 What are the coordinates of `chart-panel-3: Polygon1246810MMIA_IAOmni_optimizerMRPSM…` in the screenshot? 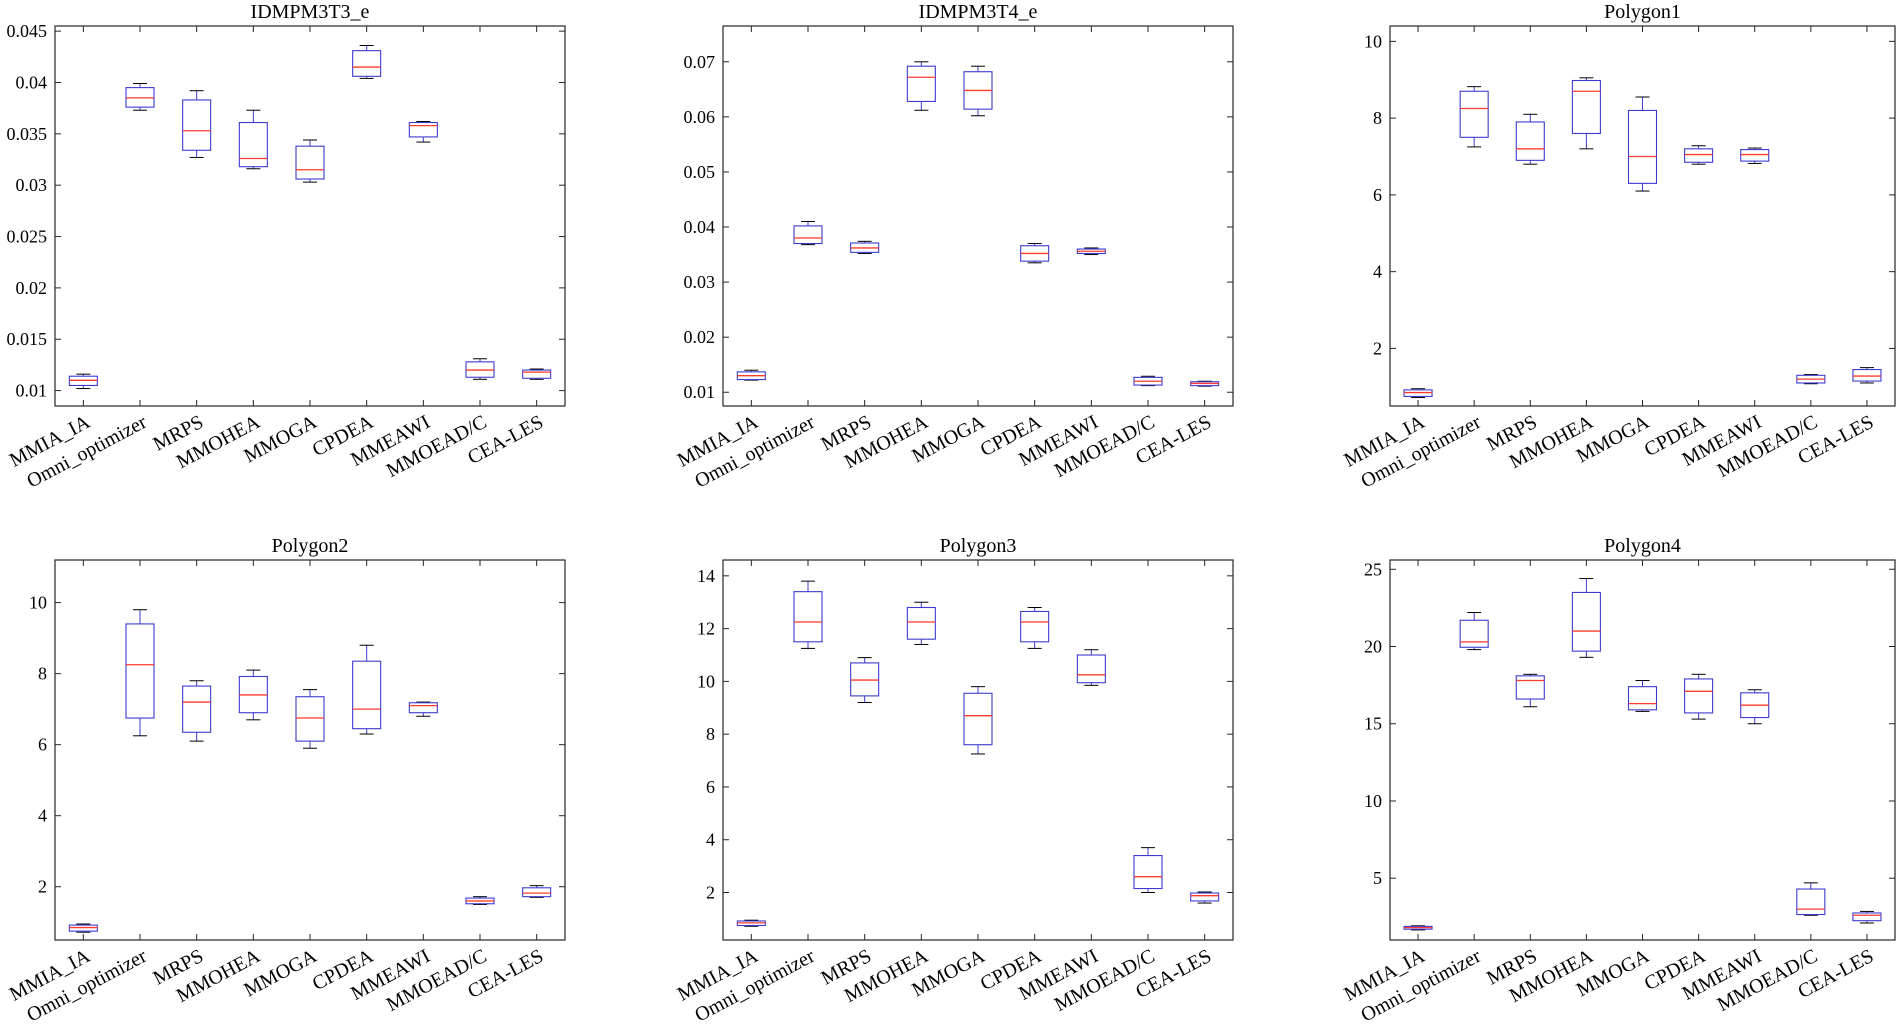 It's located at (1618, 246).